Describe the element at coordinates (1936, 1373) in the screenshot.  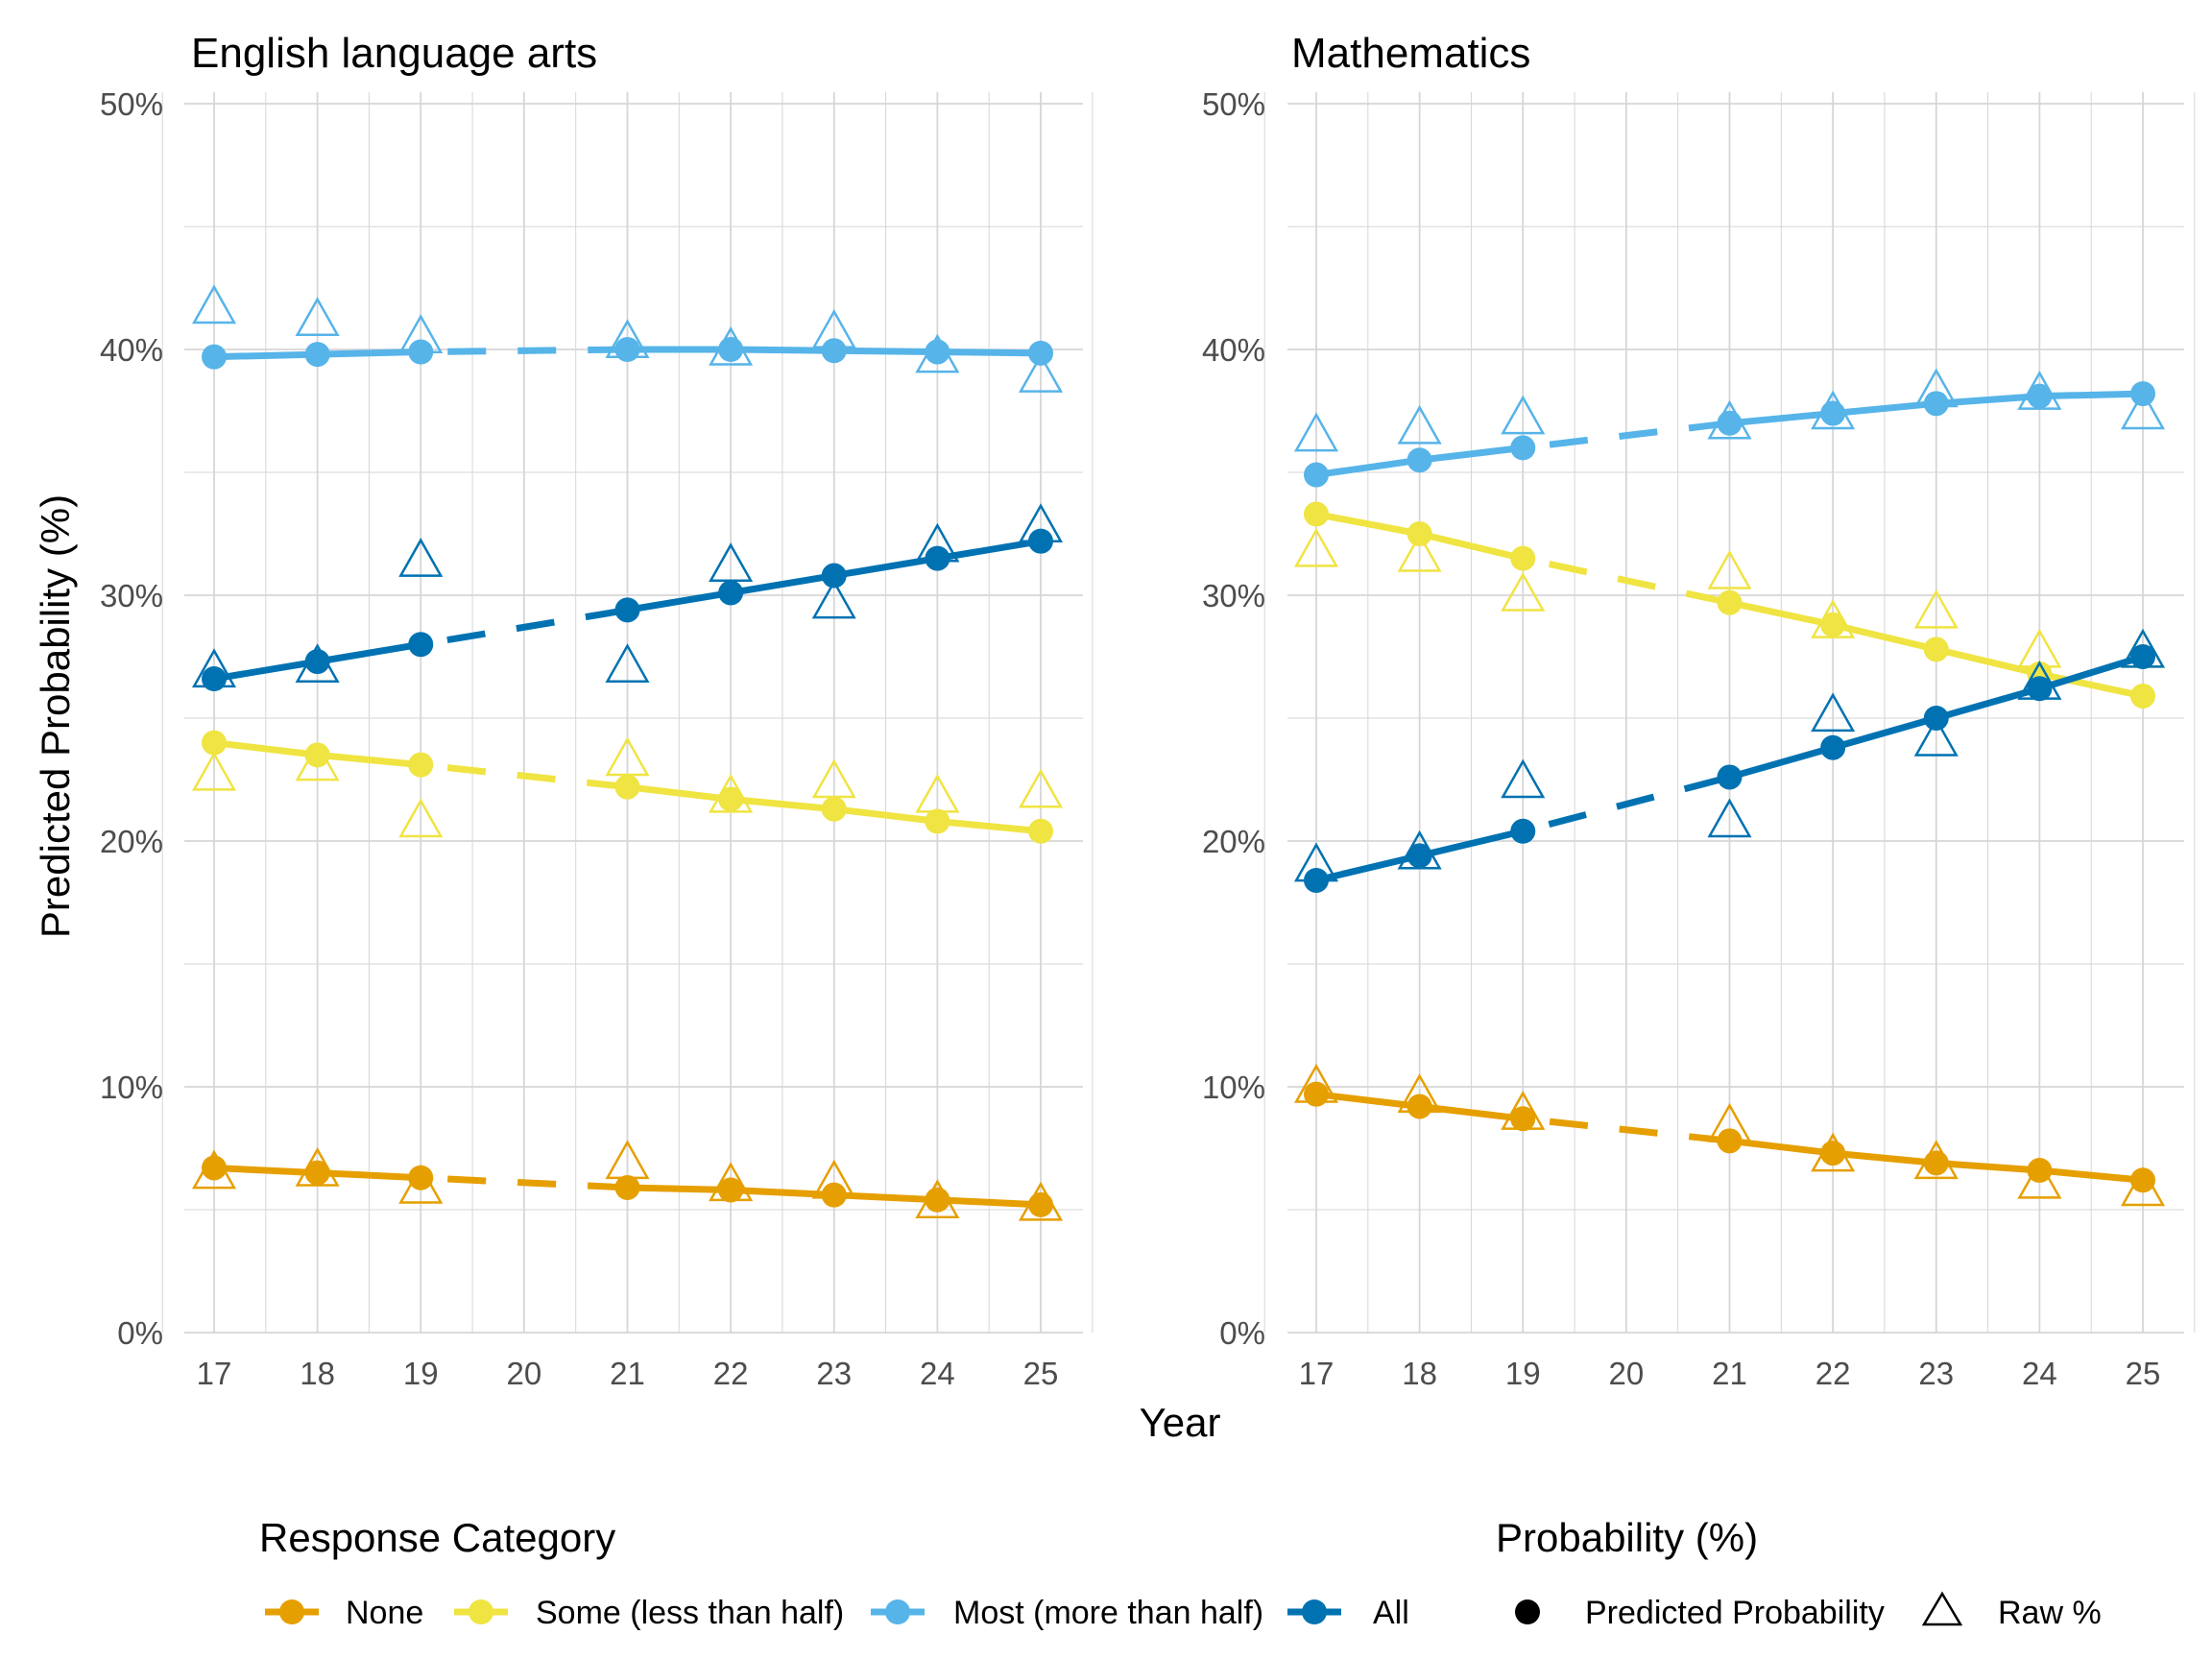
I see `x-tick-label: 23` at that location.